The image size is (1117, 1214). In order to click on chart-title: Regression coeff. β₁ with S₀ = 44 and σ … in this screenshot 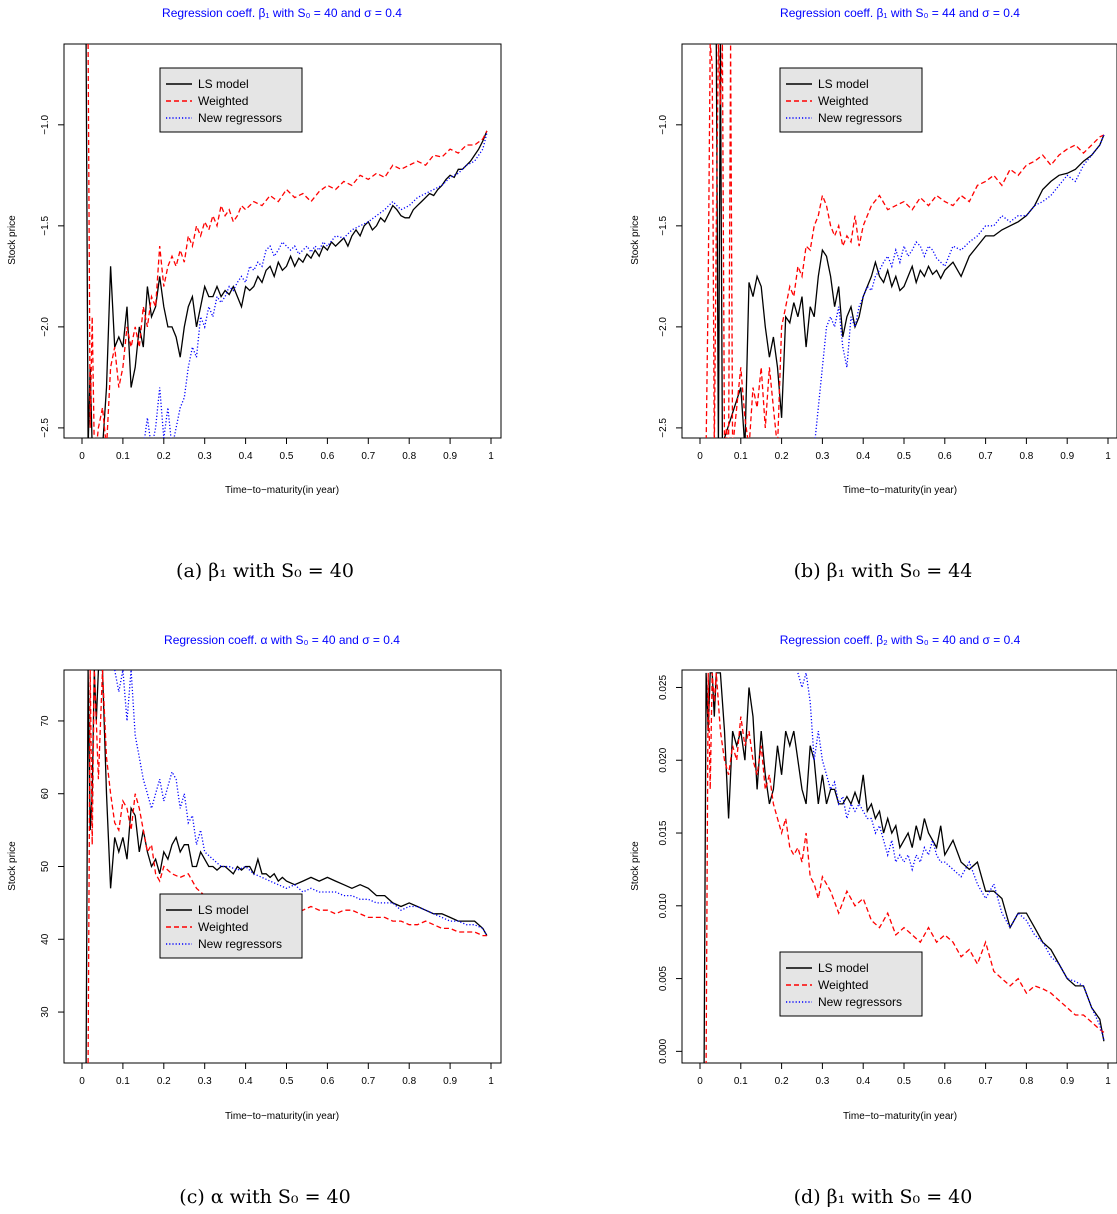, I will do `click(900, 13)`.